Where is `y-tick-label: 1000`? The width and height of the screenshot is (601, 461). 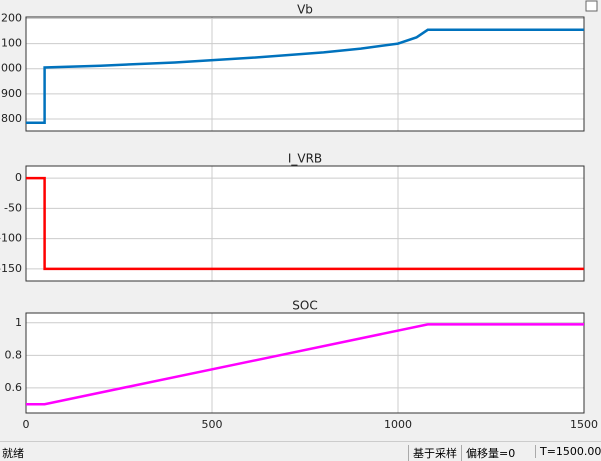
y-tick-label: 1000 is located at coordinates (11, 68).